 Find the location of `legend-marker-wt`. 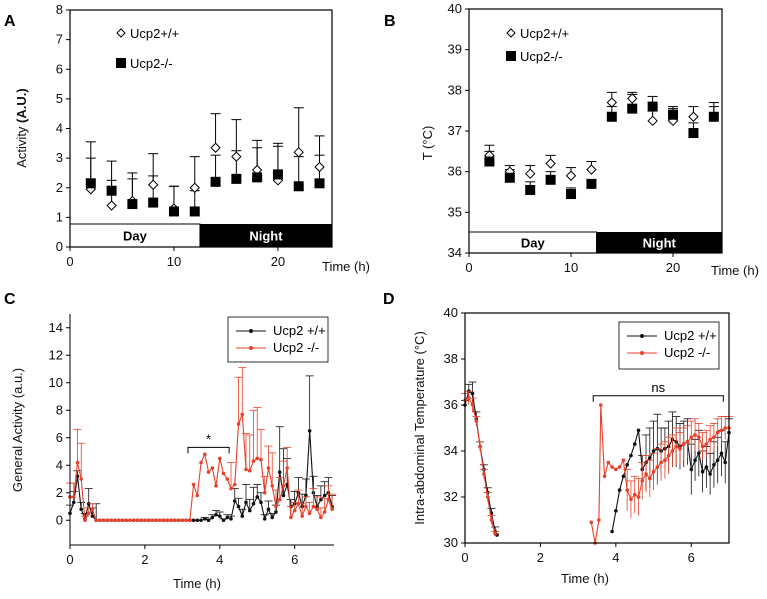

legend-marker-wt is located at coordinates (642, 336).